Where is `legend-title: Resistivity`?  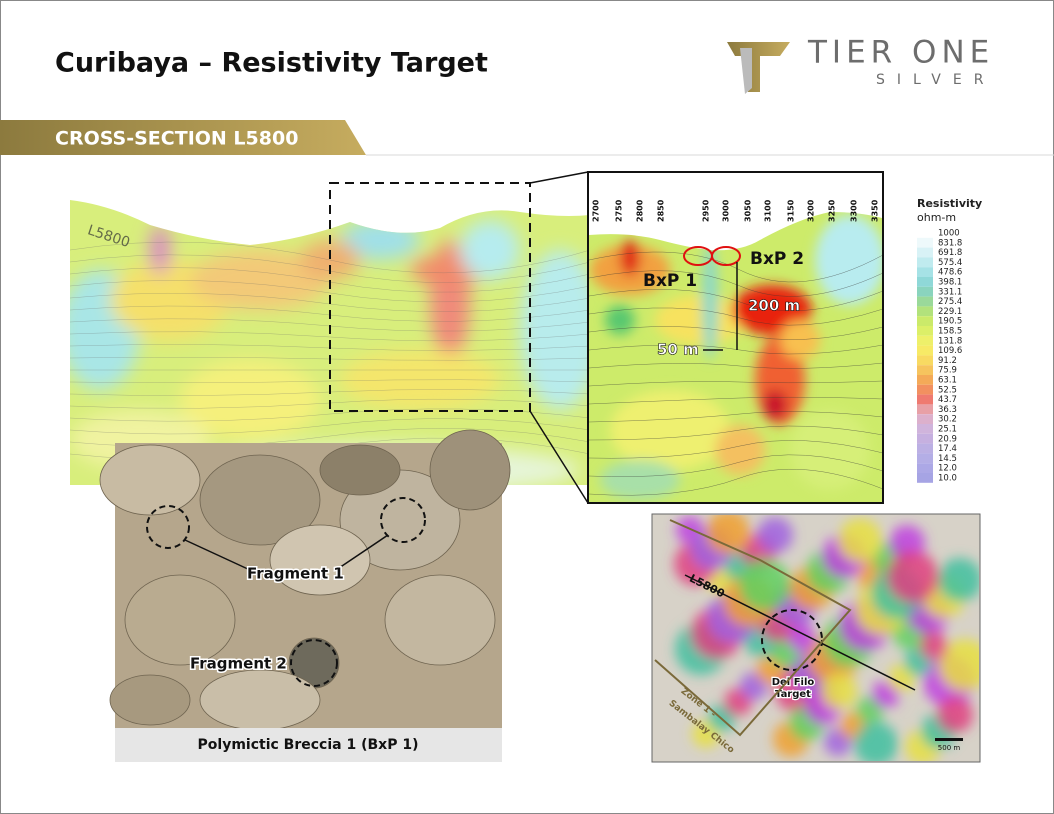
legend-title: Resistivity is located at coordinates (949, 203).